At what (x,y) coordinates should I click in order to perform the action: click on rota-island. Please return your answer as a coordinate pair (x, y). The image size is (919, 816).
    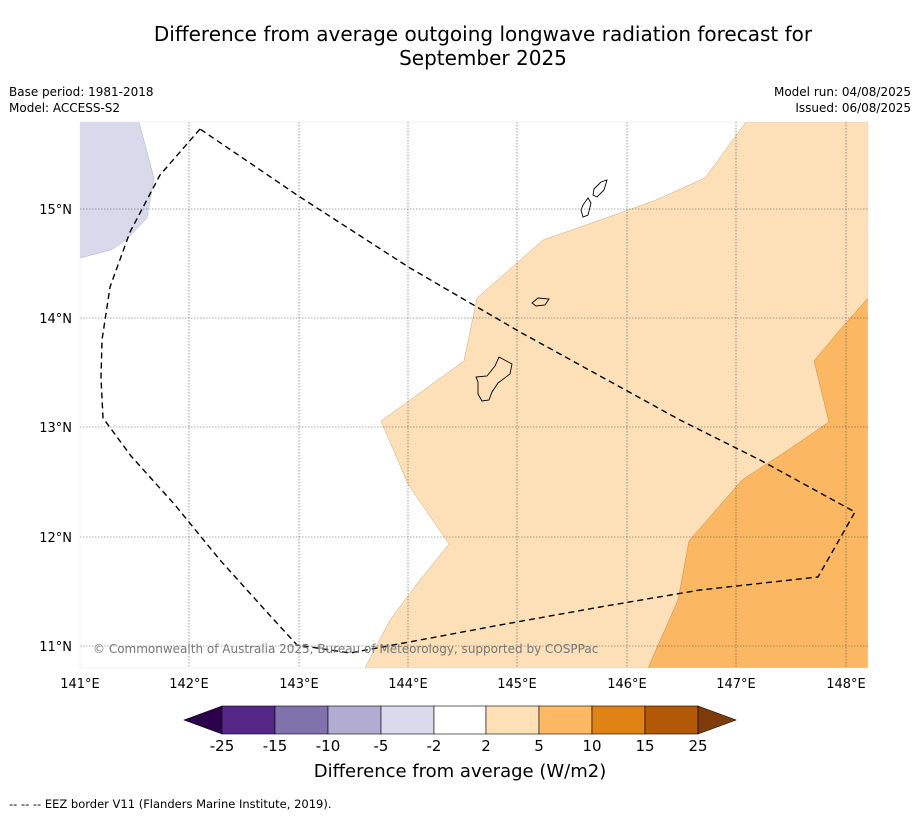
    Looking at the image, I should click on (540, 302).